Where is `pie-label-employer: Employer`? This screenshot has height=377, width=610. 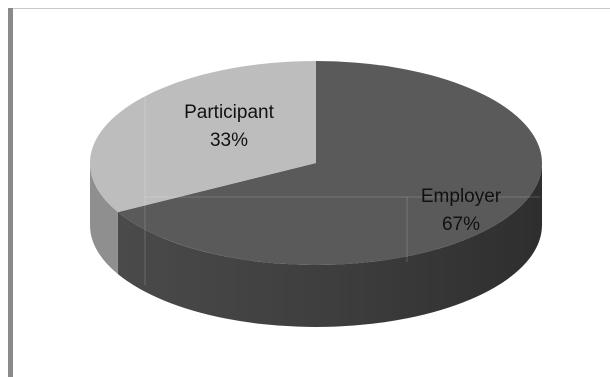 pie-label-employer: Employer is located at coordinates (461, 196).